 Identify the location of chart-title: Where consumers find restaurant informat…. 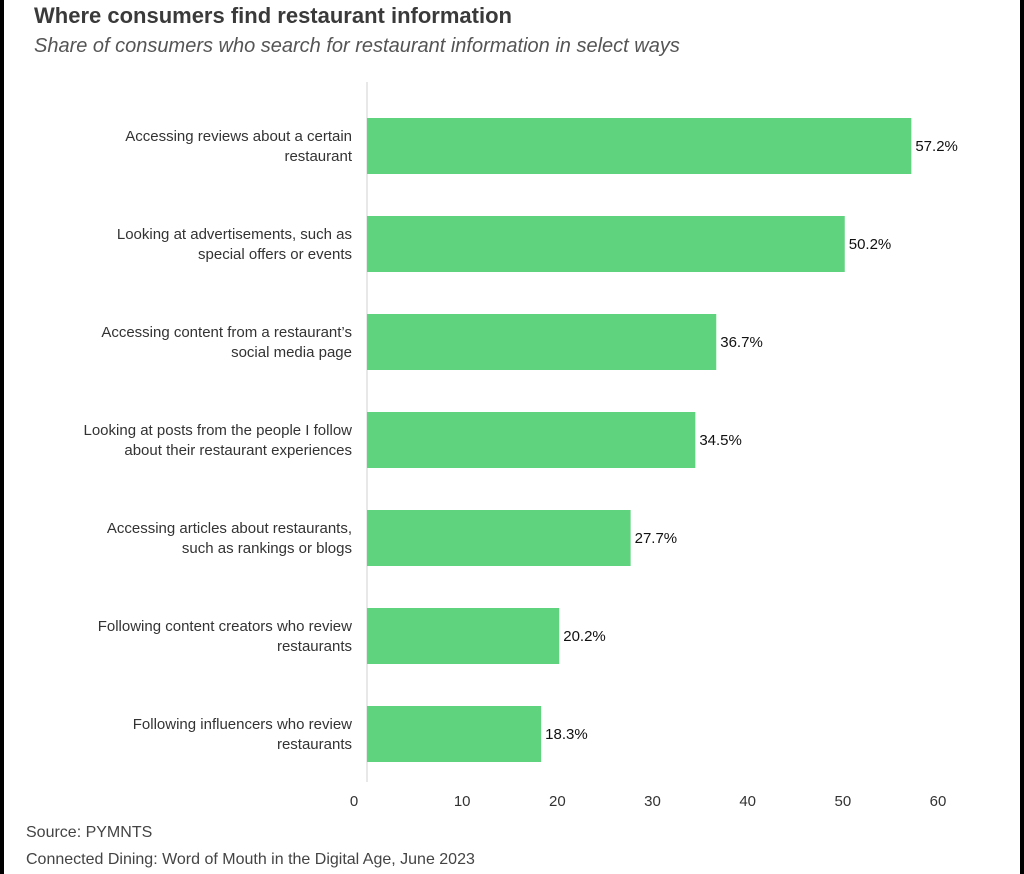
(273, 15).